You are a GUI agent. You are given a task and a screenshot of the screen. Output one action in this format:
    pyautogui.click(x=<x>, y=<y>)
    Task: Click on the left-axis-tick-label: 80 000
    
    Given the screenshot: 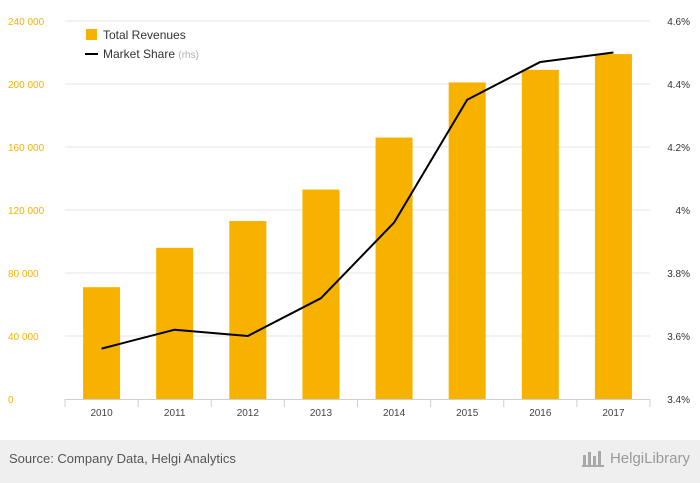 What is the action you would take?
    pyautogui.click(x=23, y=274)
    